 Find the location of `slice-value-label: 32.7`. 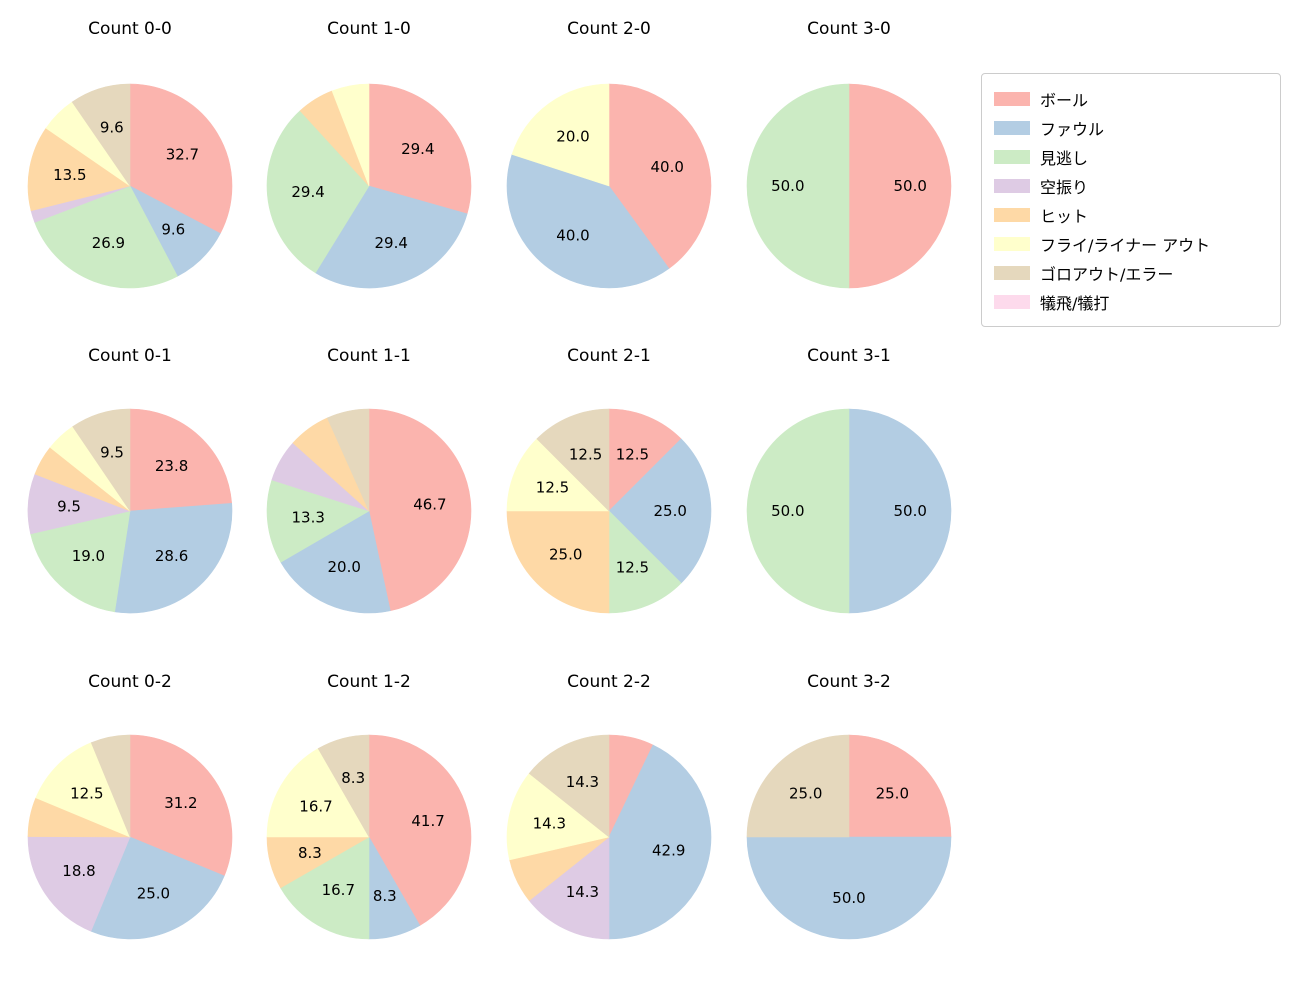

slice-value-label: 32.7 is located at coordinates (182, 154).